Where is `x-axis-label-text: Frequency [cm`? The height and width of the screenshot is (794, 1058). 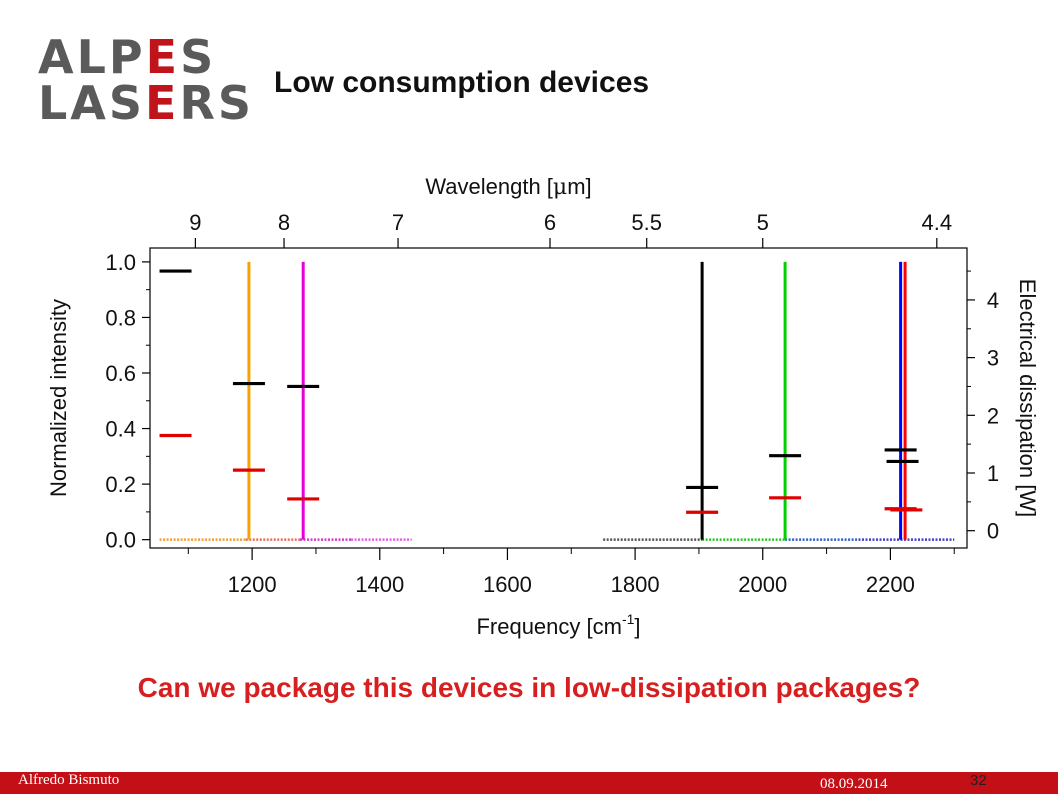
x-axis-label-text: Frequency [cm is located at coordinates (549, 626).